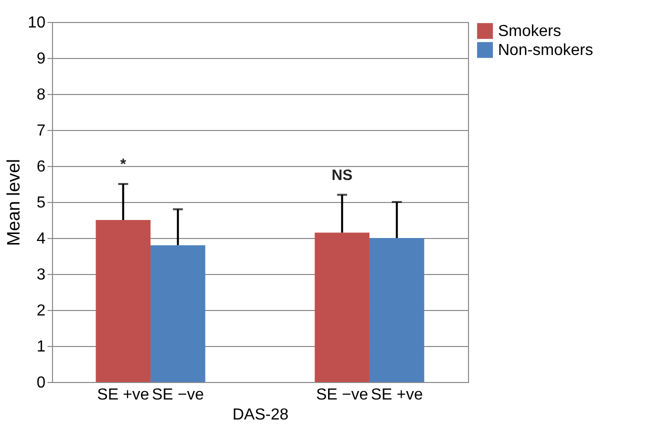 The image size is (657, 434). What do you see at coordinates (41, 383) in the screenshot?
I see `y-tick-label: 0` at bounding box center [41, 383].